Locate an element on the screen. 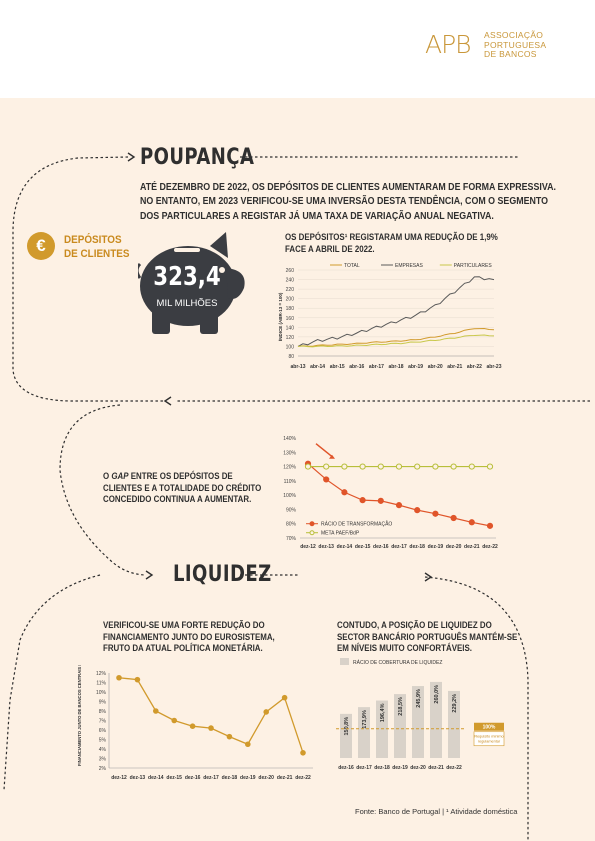  y-tick-label: 80 is located at coordinates (291, 357).